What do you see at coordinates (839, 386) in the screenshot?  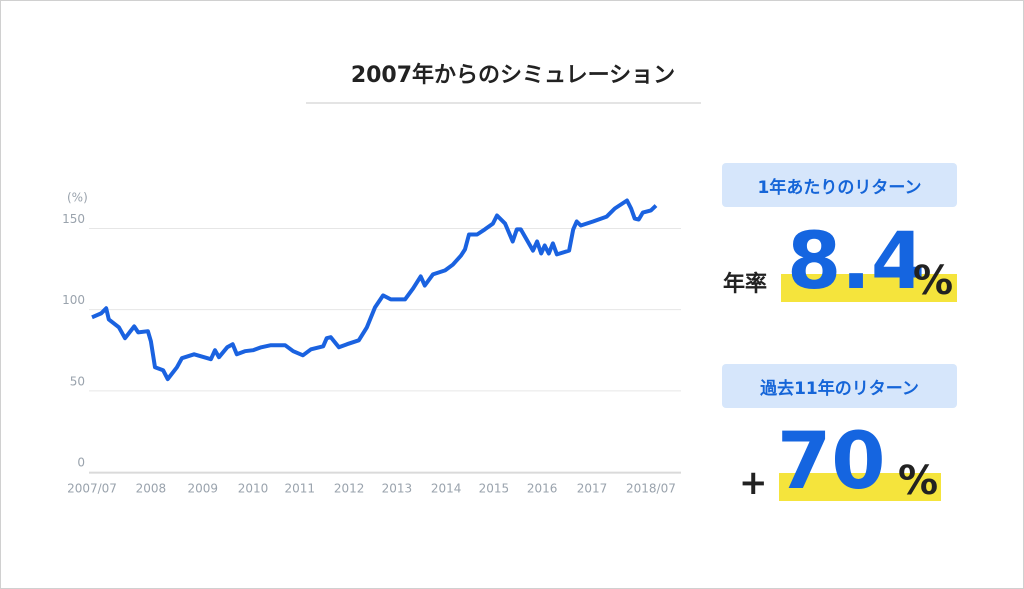 I see `panel-label: 過去11年のリターン` at bounding box center [839, 386].